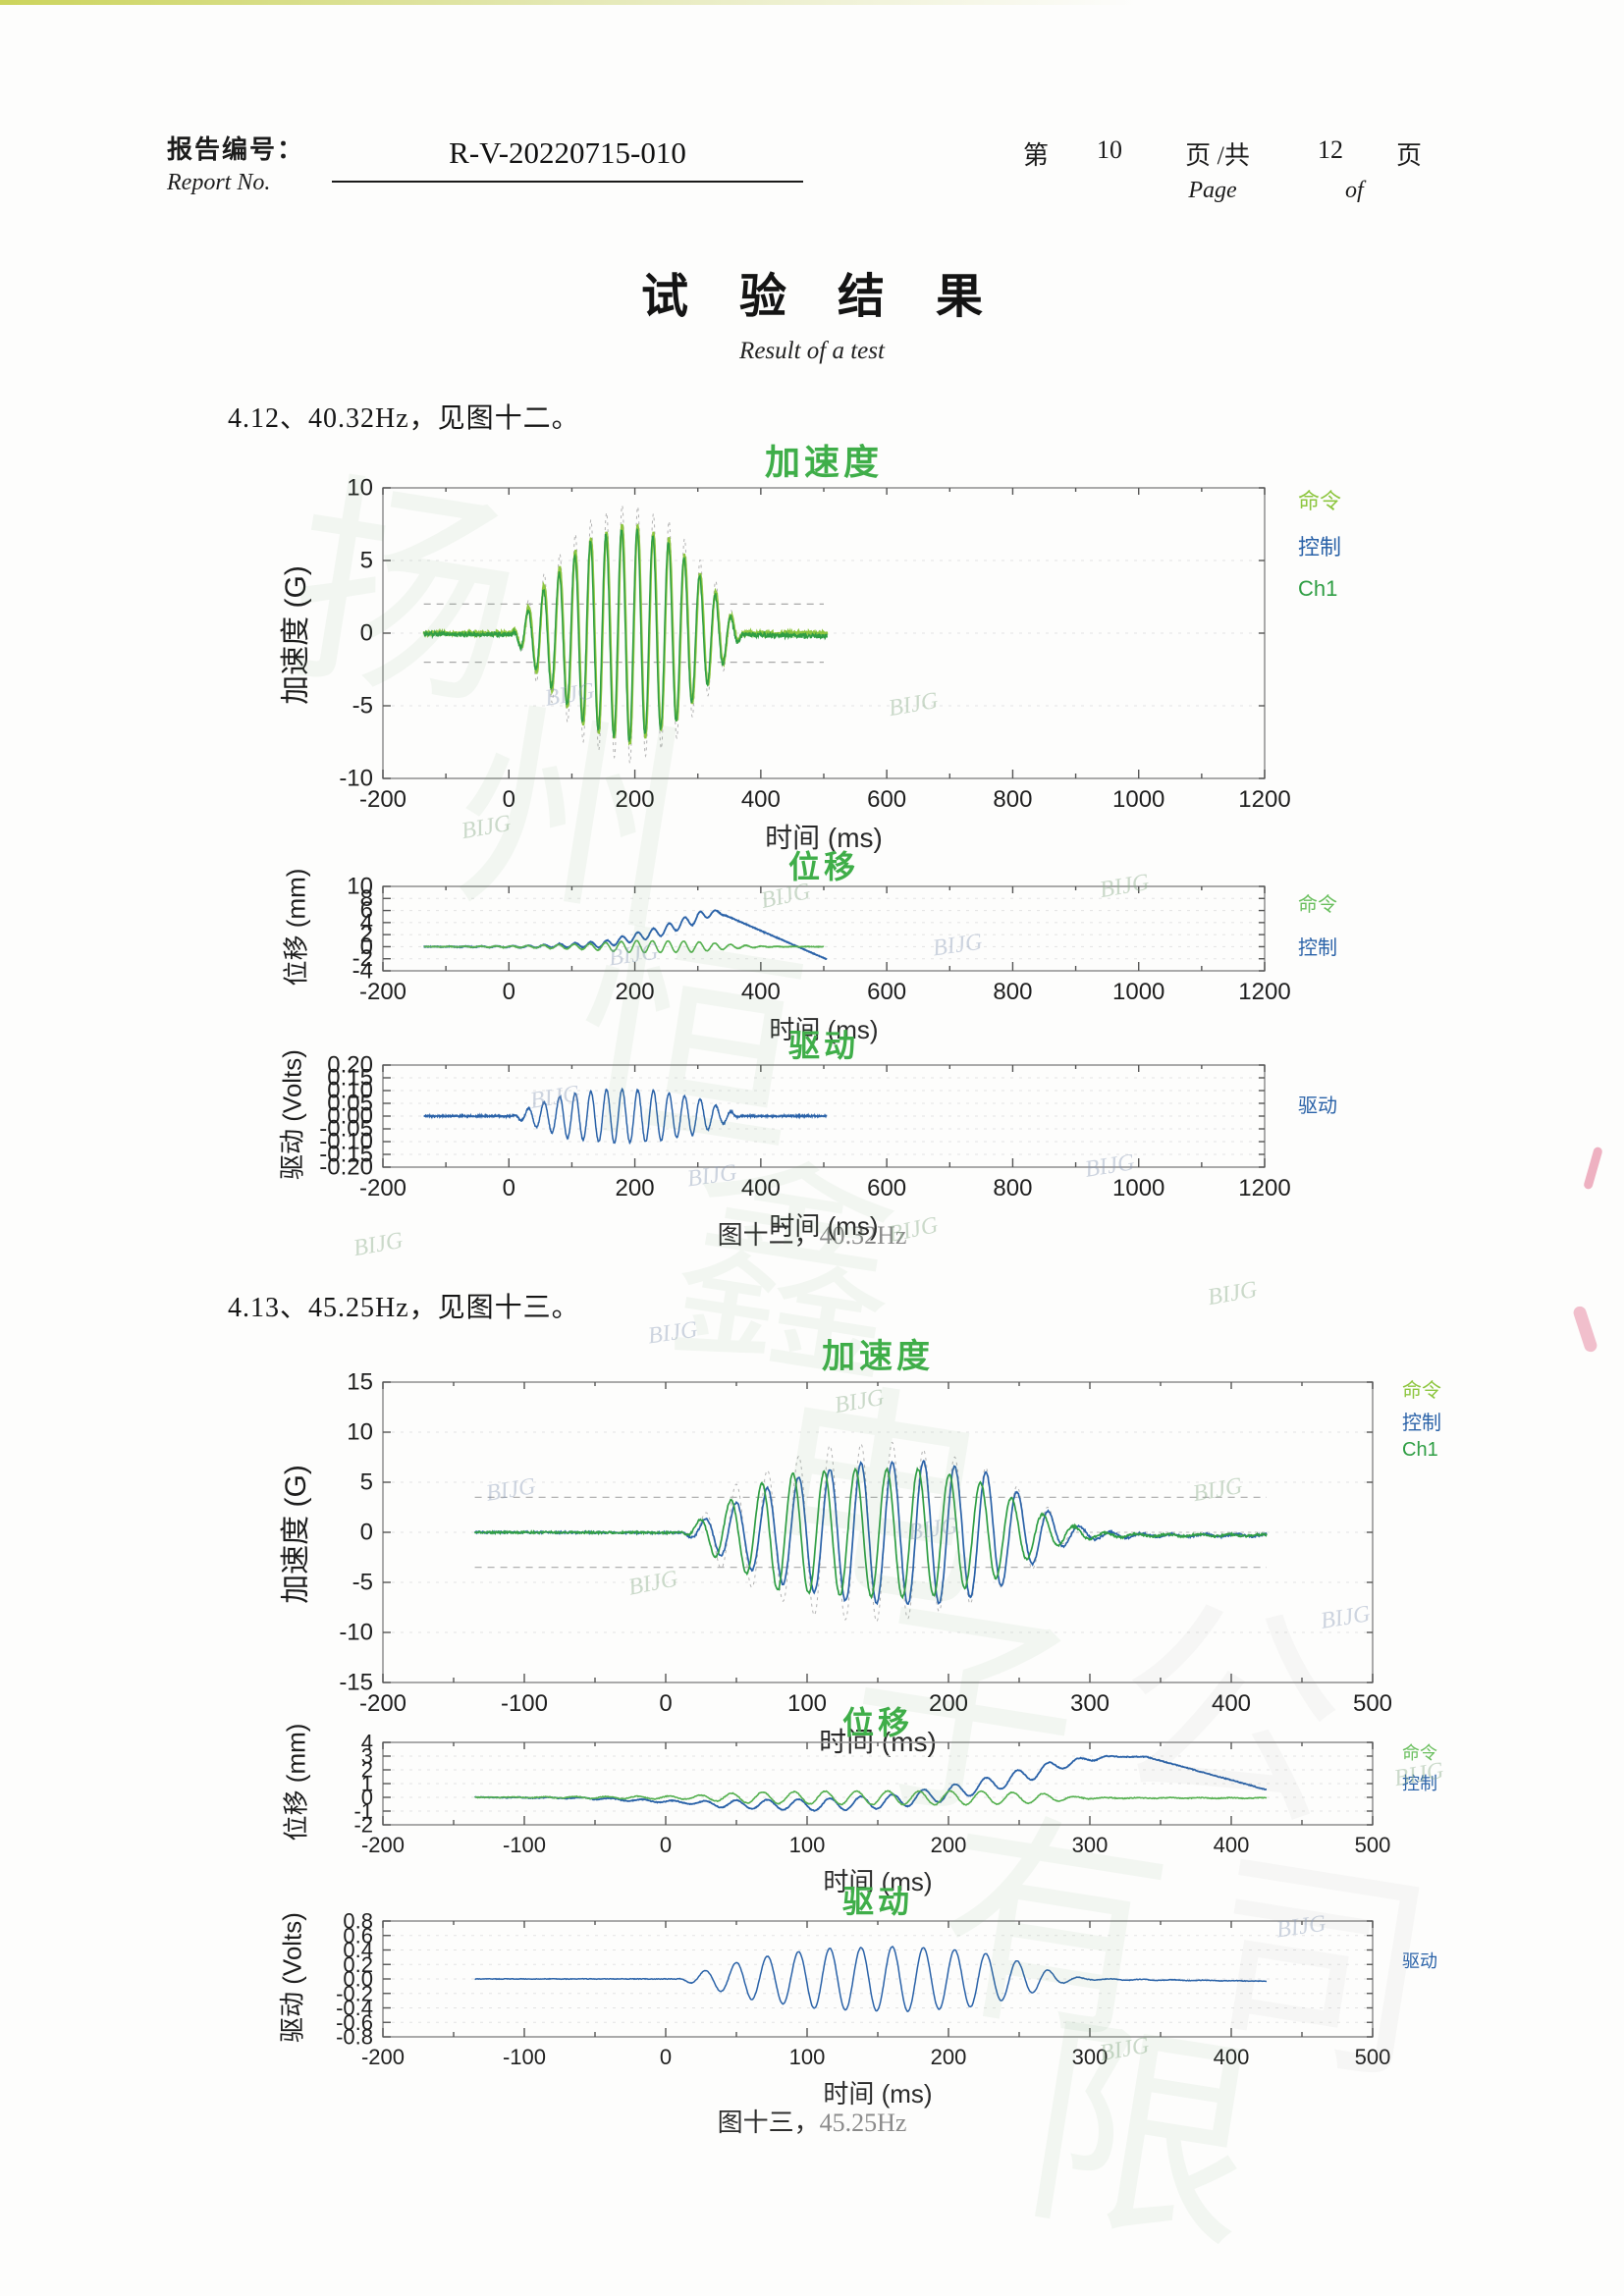 The height and width of the screenshot is (2296, 1624). Describe the element at coordinates (625, 935) in the screenshot. I see `fig12-displacement-series-control` at that location.